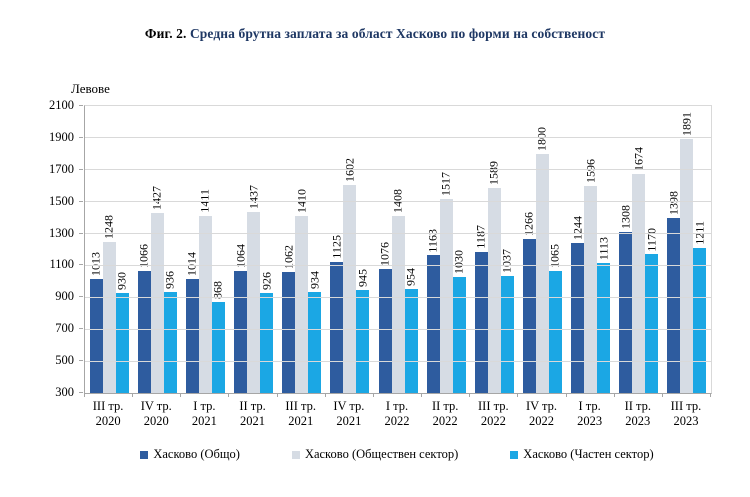 The width and height of the screenshot is (750, 497). What do you see at coordinates (588, 454) in the screenshot?
I see `legend-label: Хасково (Частен сектор)` at bounding box center [588, 454].